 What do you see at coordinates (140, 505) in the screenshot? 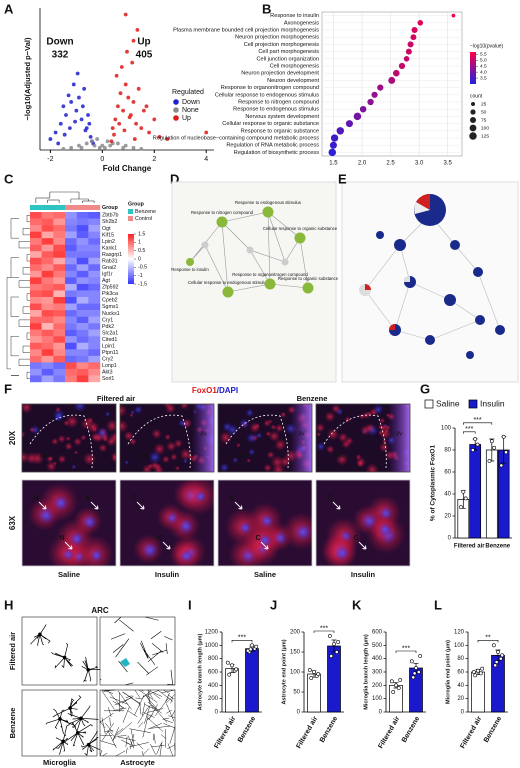
I see `marker-arrow` at bounding box center [140, 505].